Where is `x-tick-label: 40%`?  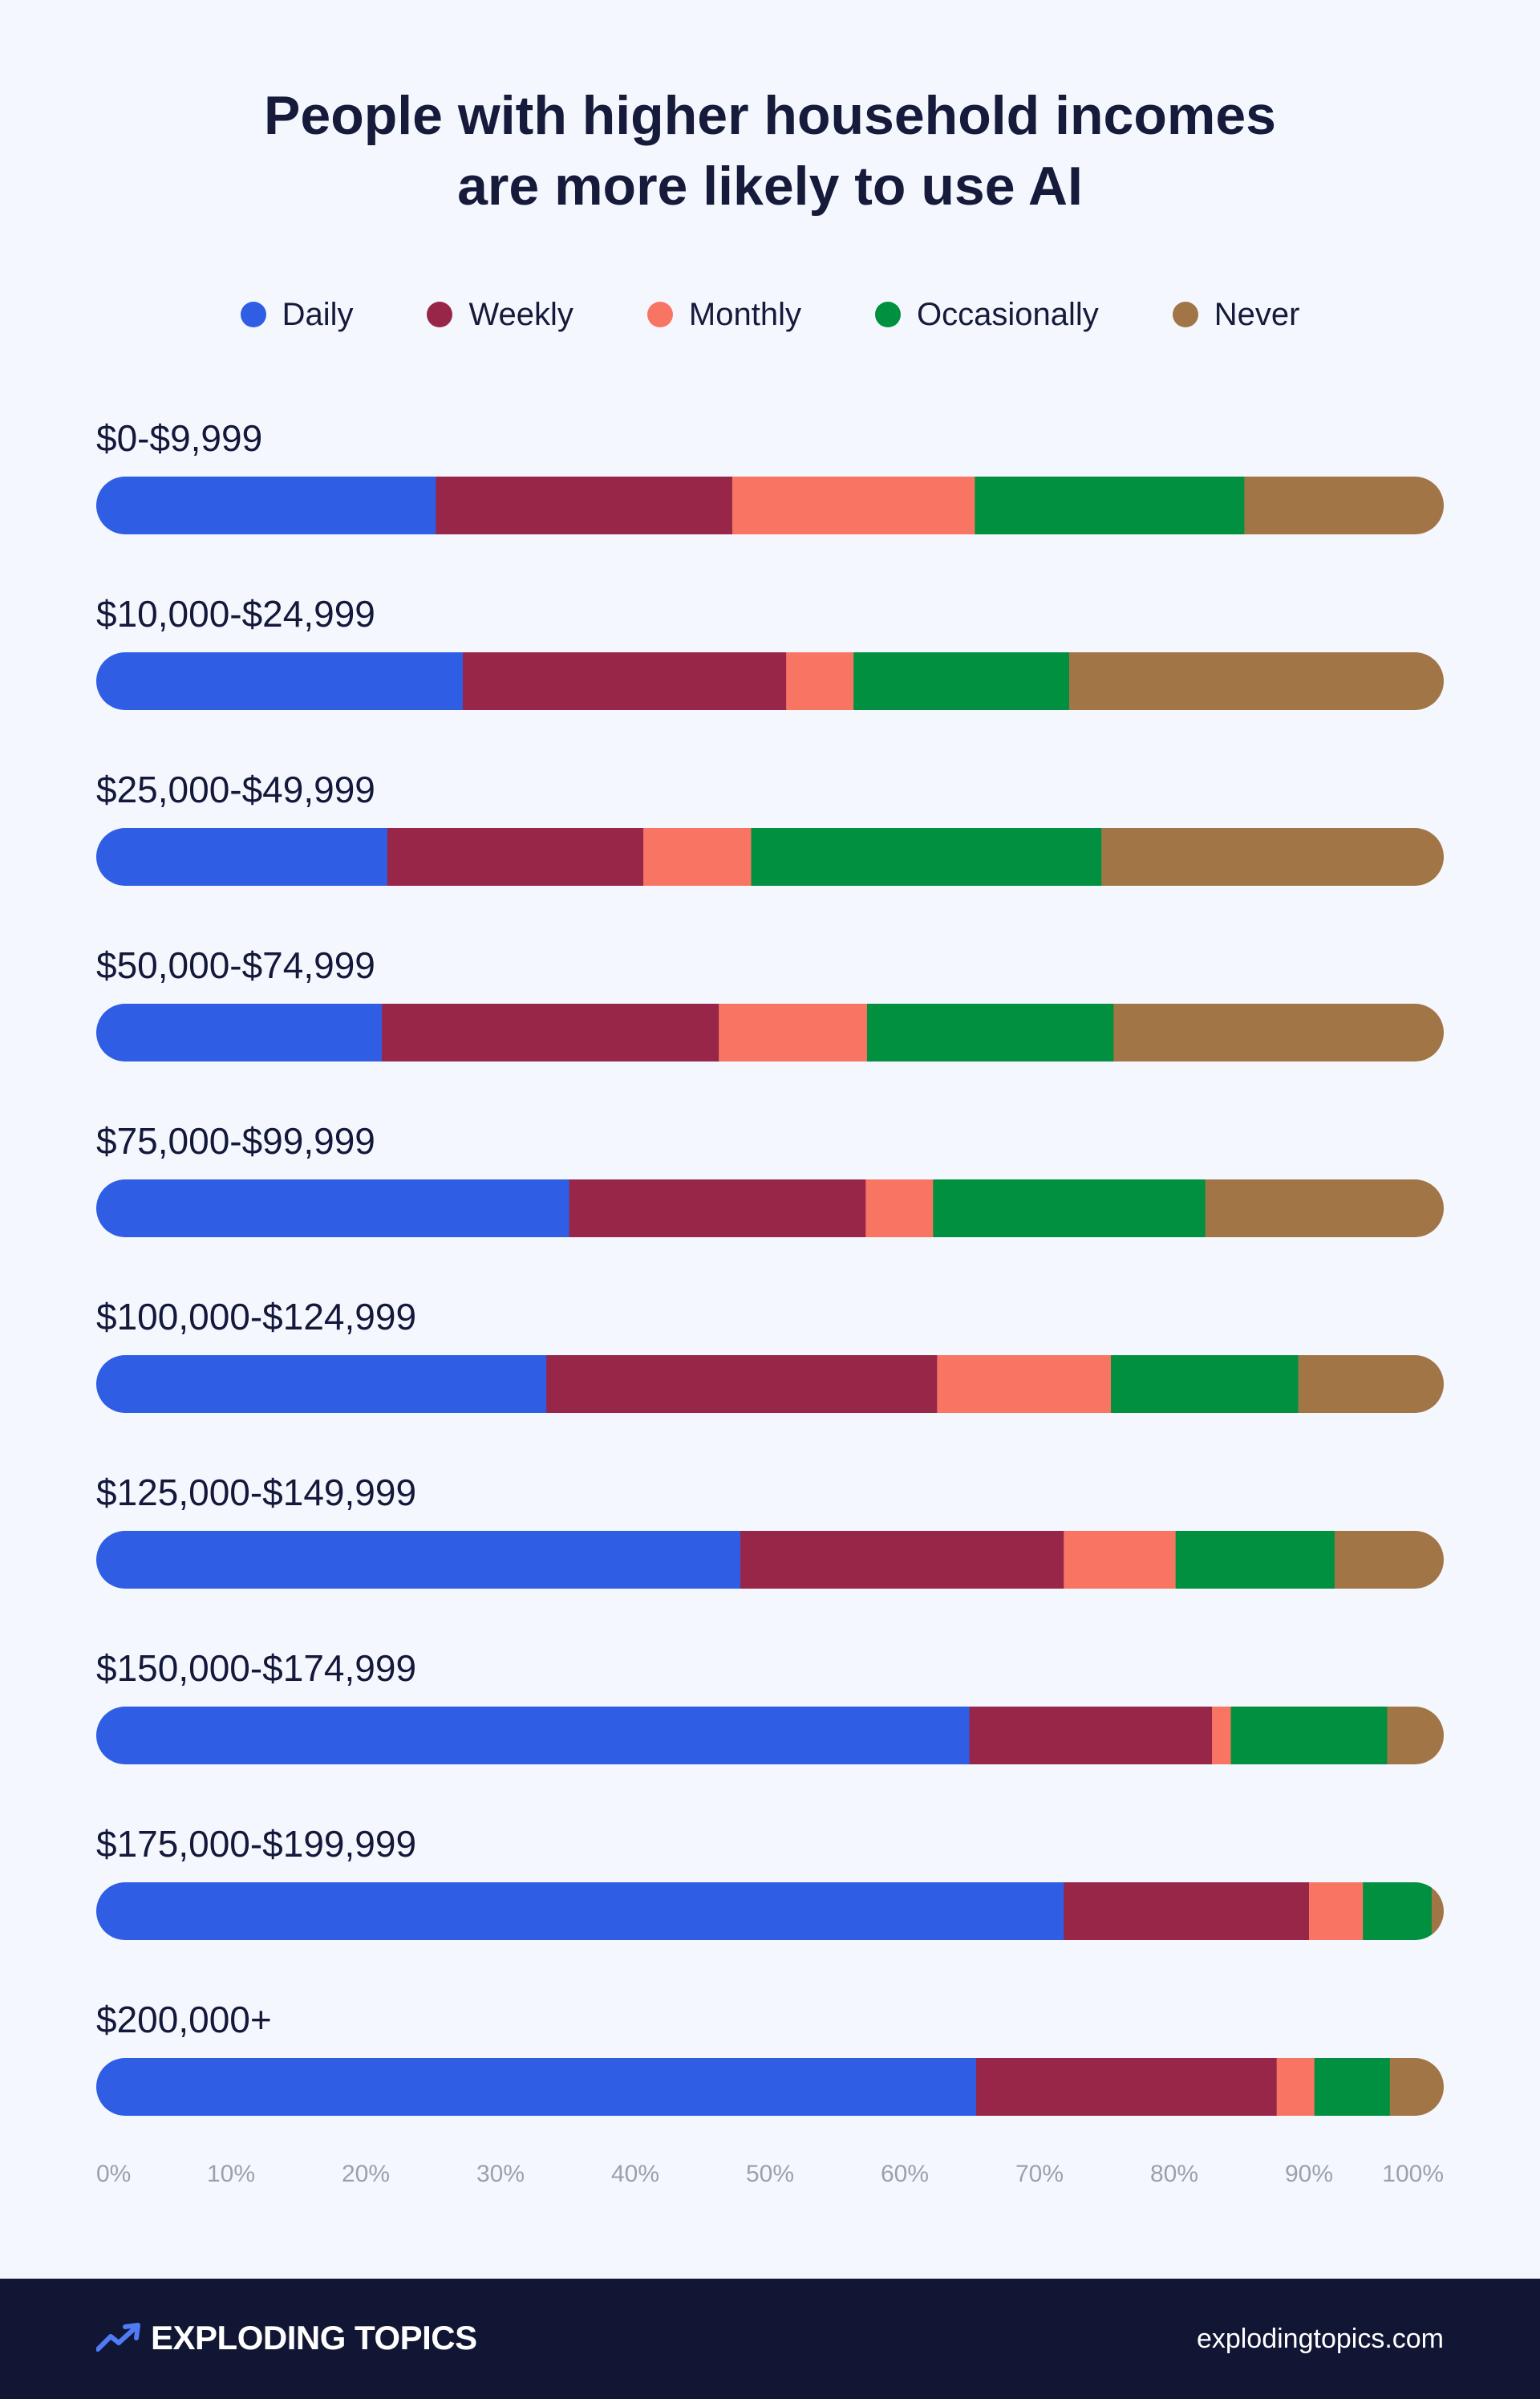
x-tick-label: 40% is located at coordinates (635, 2174).